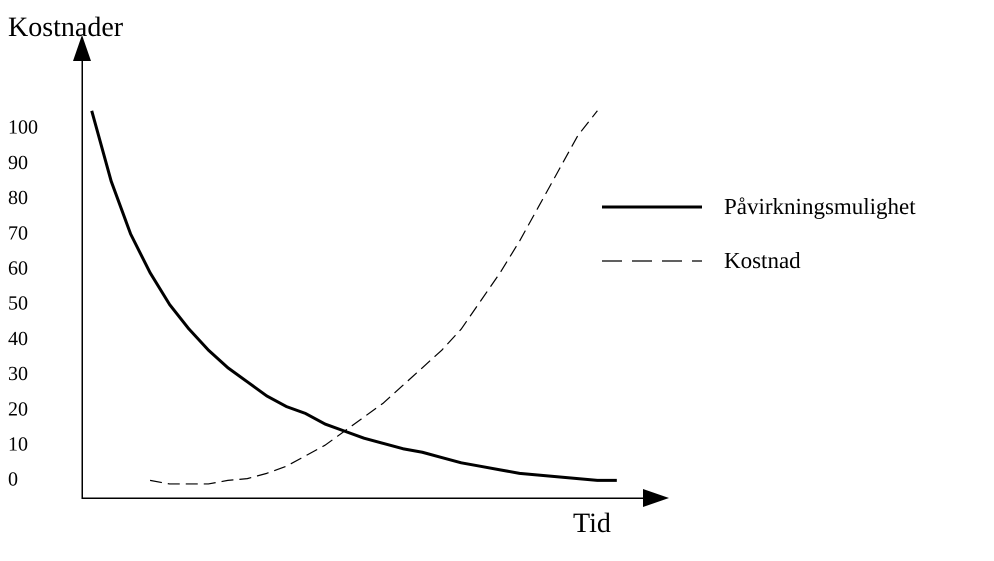 The height and width of the screenshot is (561, 994). I want to click on y-tick-label: 100, so click(23, 127).